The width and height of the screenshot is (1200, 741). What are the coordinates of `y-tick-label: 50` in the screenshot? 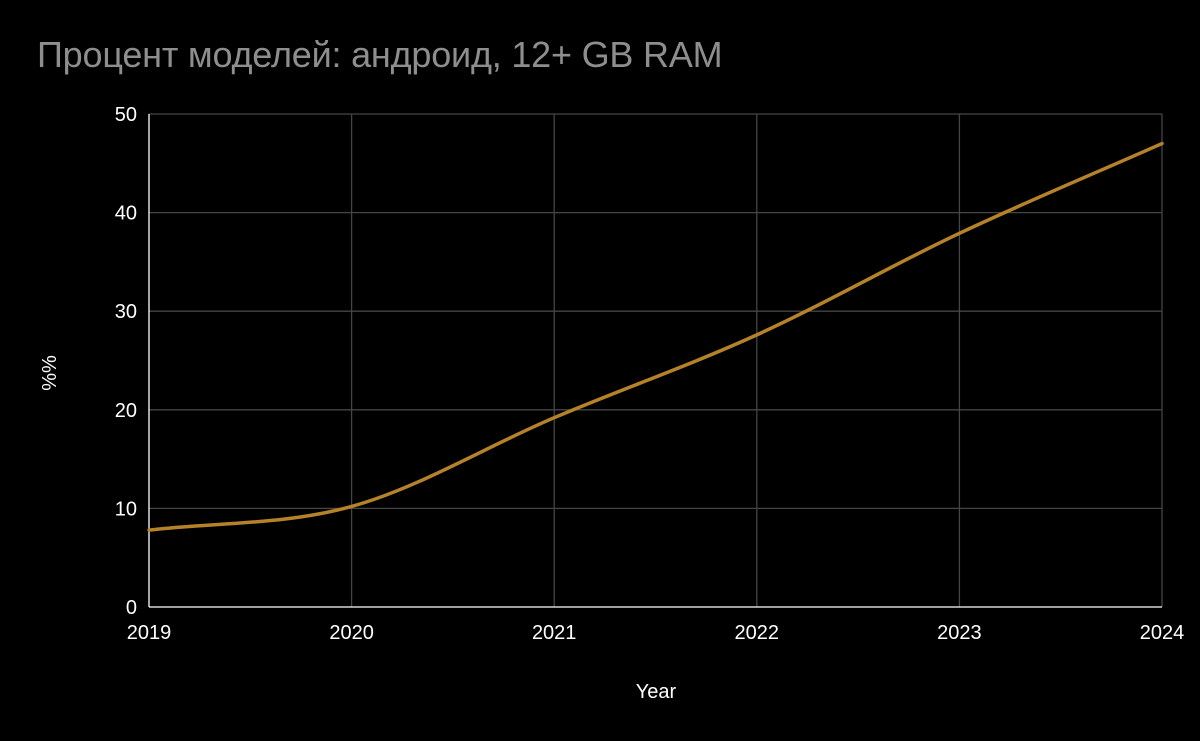 It's located at (126, 115).